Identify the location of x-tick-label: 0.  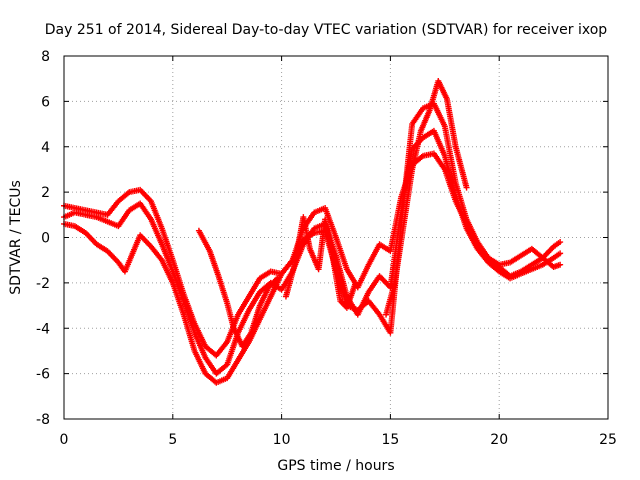
(64, 440).